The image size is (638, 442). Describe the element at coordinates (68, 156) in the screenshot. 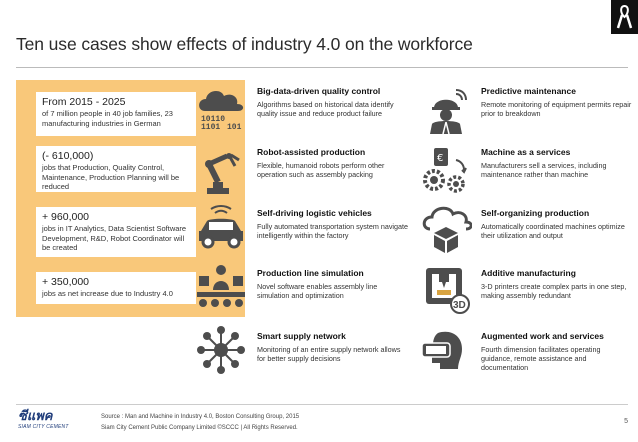

I see `stat-value: (- 610,000)` at that location.